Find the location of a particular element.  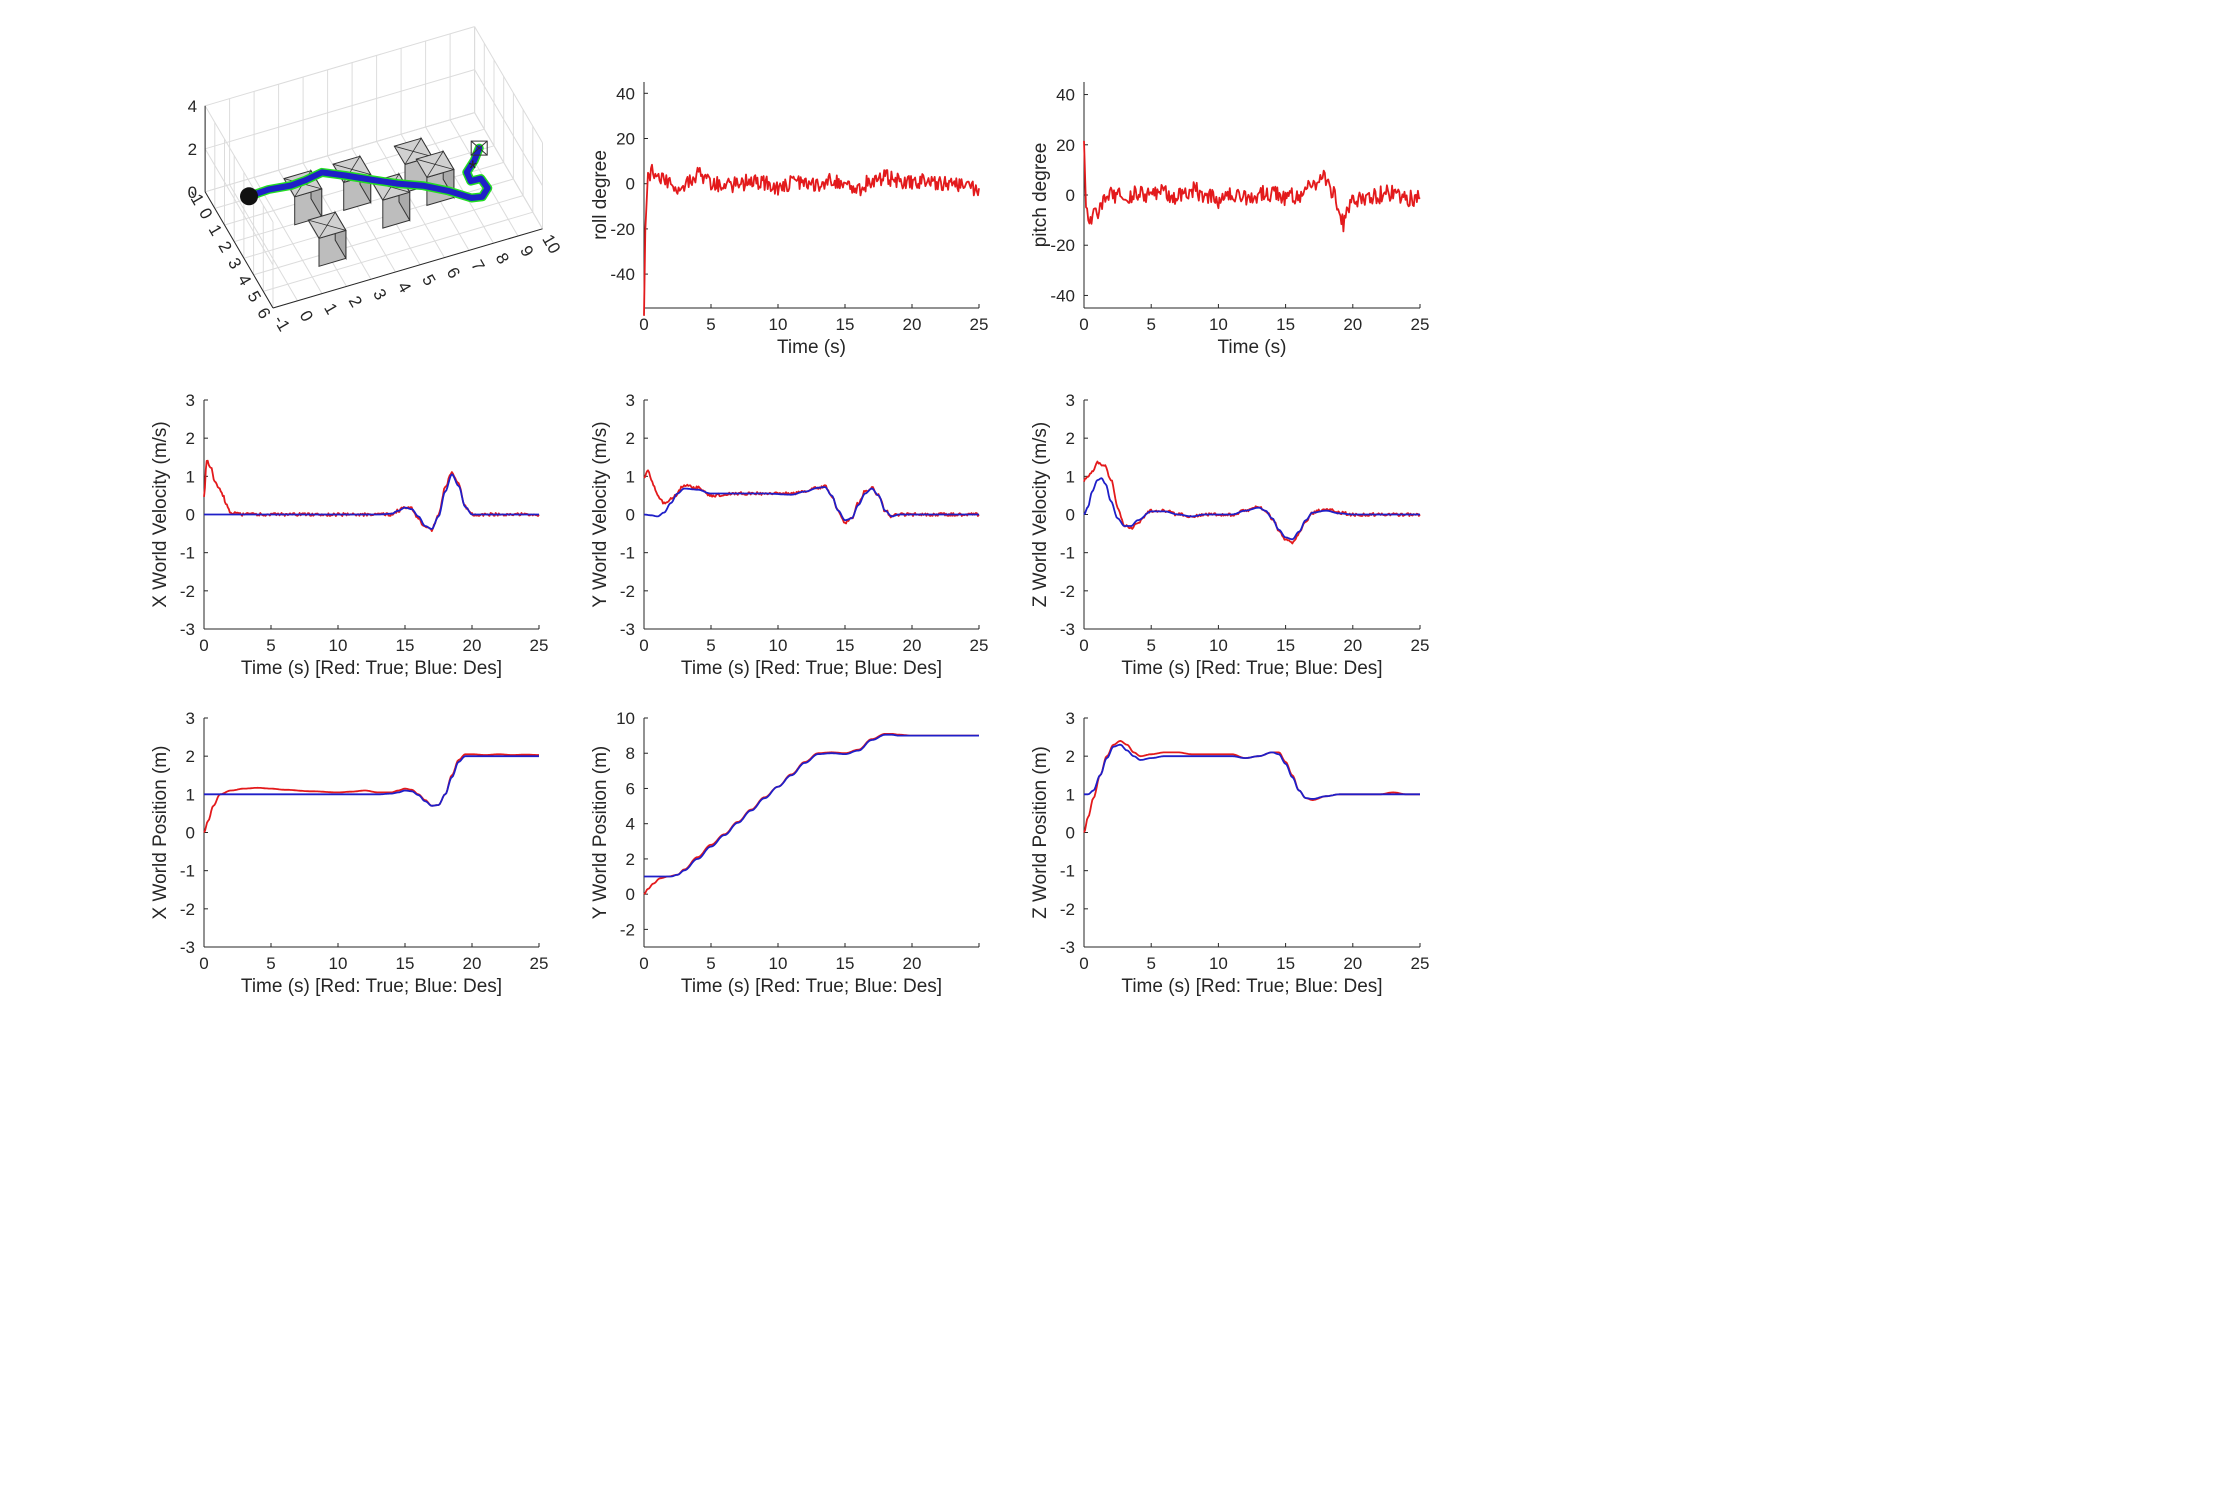

y-axis-label: X World Velocity (m/s) is located at coordinates (160, 514).